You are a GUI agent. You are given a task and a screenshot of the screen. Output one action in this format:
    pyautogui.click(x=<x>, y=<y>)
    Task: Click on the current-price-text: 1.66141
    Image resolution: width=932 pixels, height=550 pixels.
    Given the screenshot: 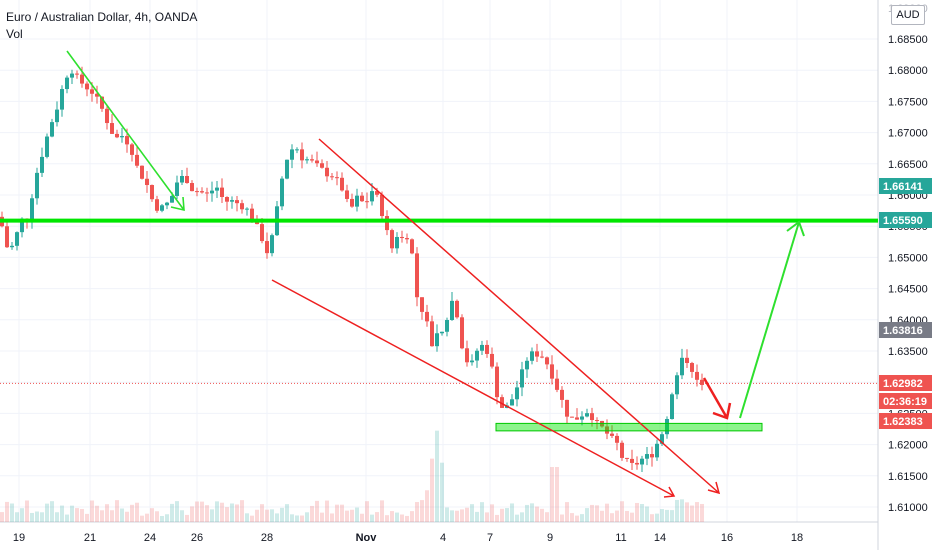 What is the action you would take?
    pyautogui.click(x=903, y=187)
    